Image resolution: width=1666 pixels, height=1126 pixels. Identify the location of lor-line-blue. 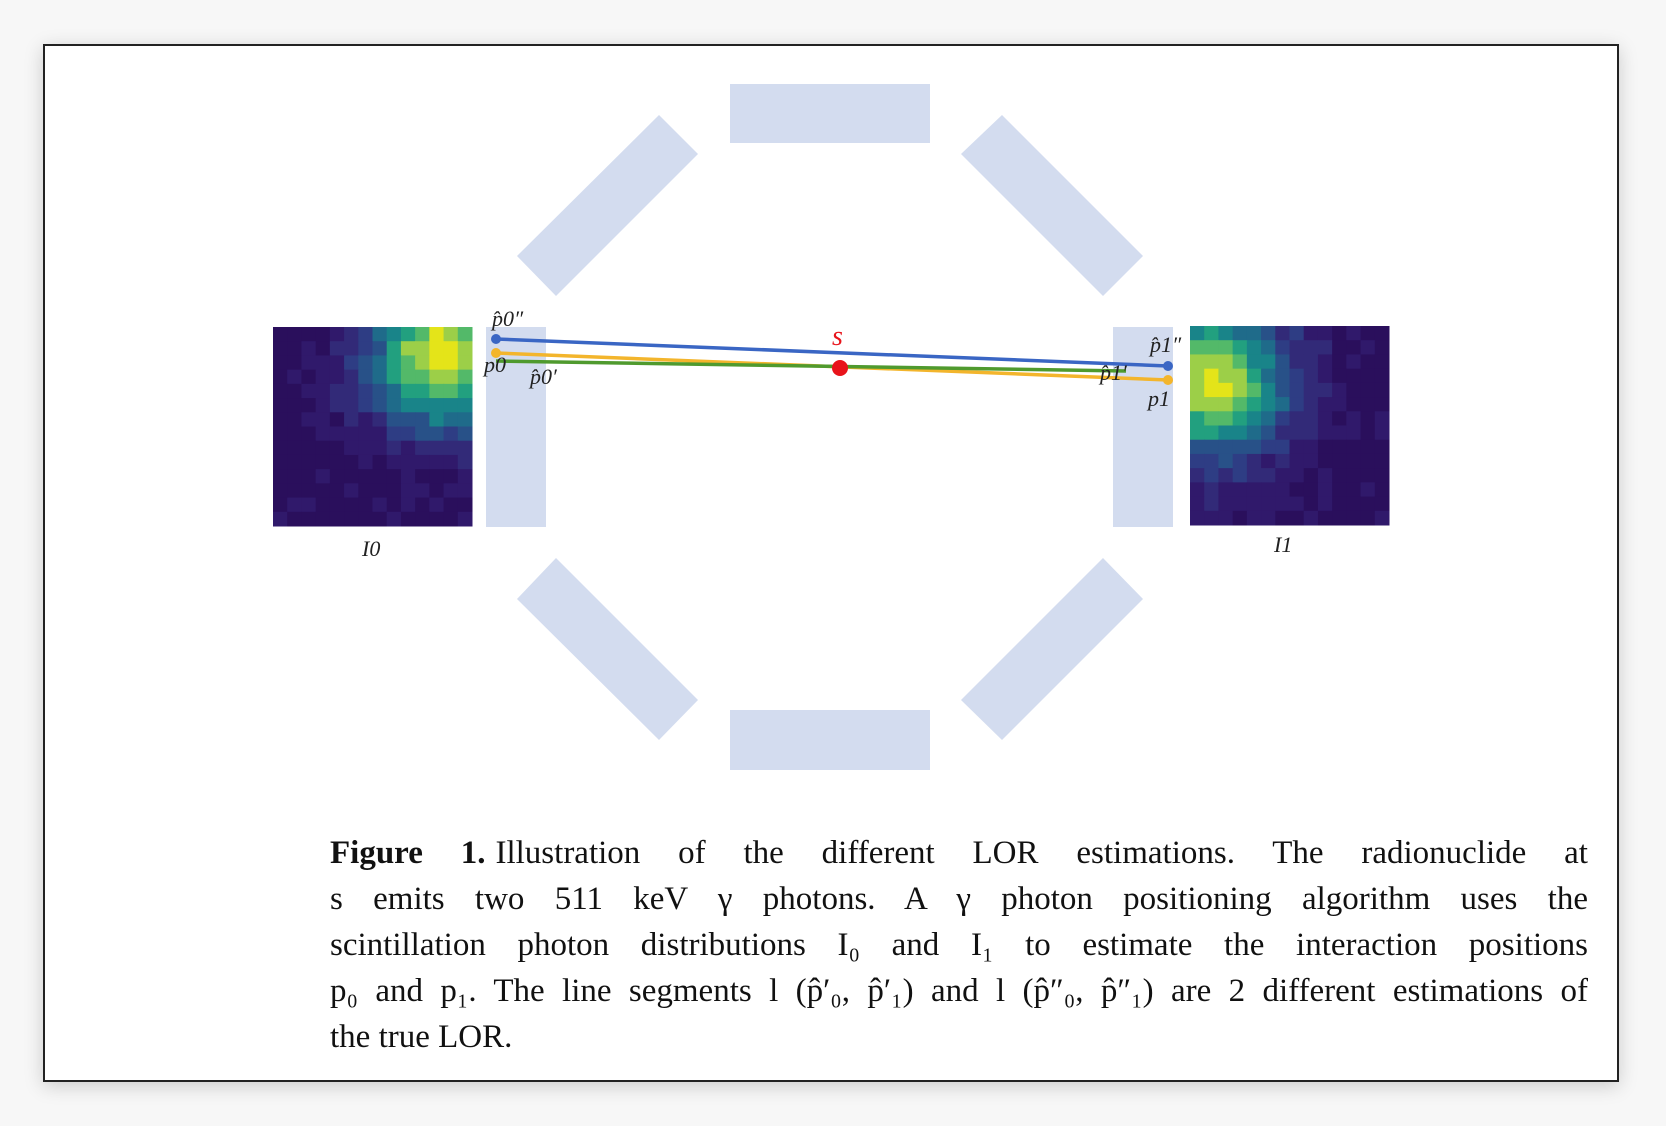
(832, 352).